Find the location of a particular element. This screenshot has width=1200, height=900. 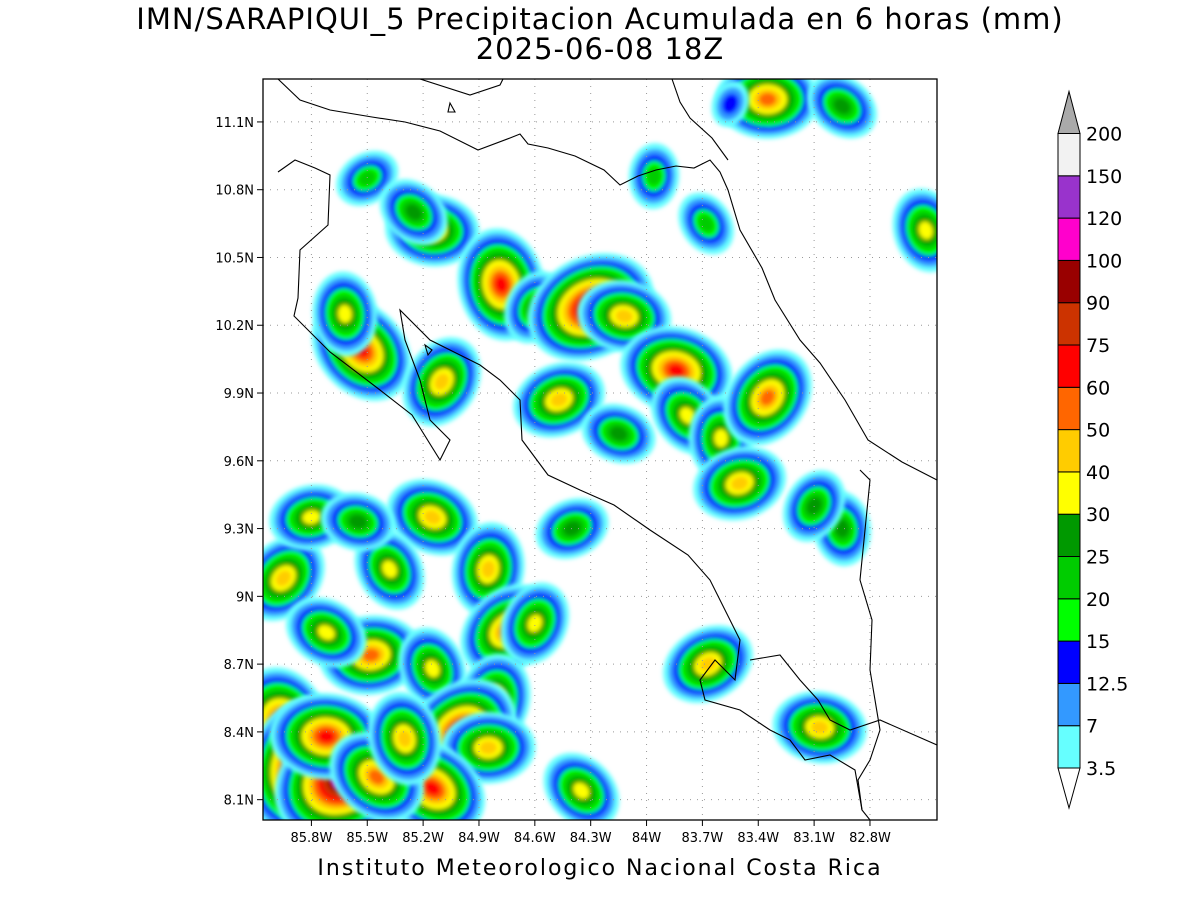

lat-tick-label: 9.6N is located at coordinates (239, 462).